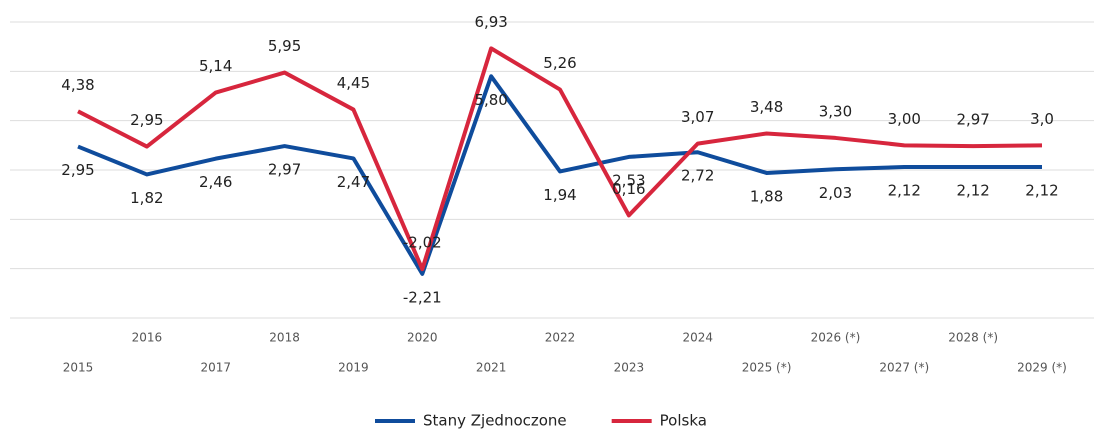  I want to click on data-label: 5,26, so click(559, 63).